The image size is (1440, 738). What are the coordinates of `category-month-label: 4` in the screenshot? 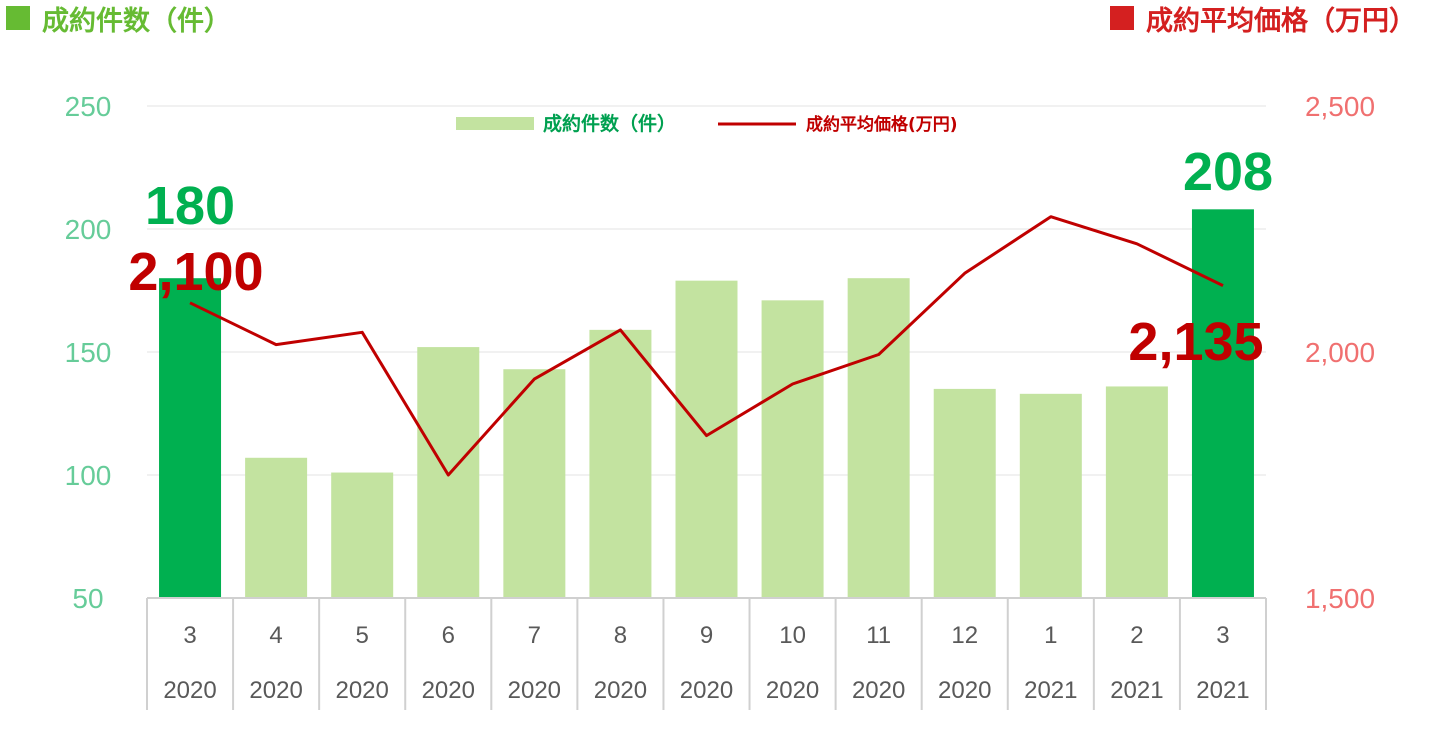 It's located at (275, 635).